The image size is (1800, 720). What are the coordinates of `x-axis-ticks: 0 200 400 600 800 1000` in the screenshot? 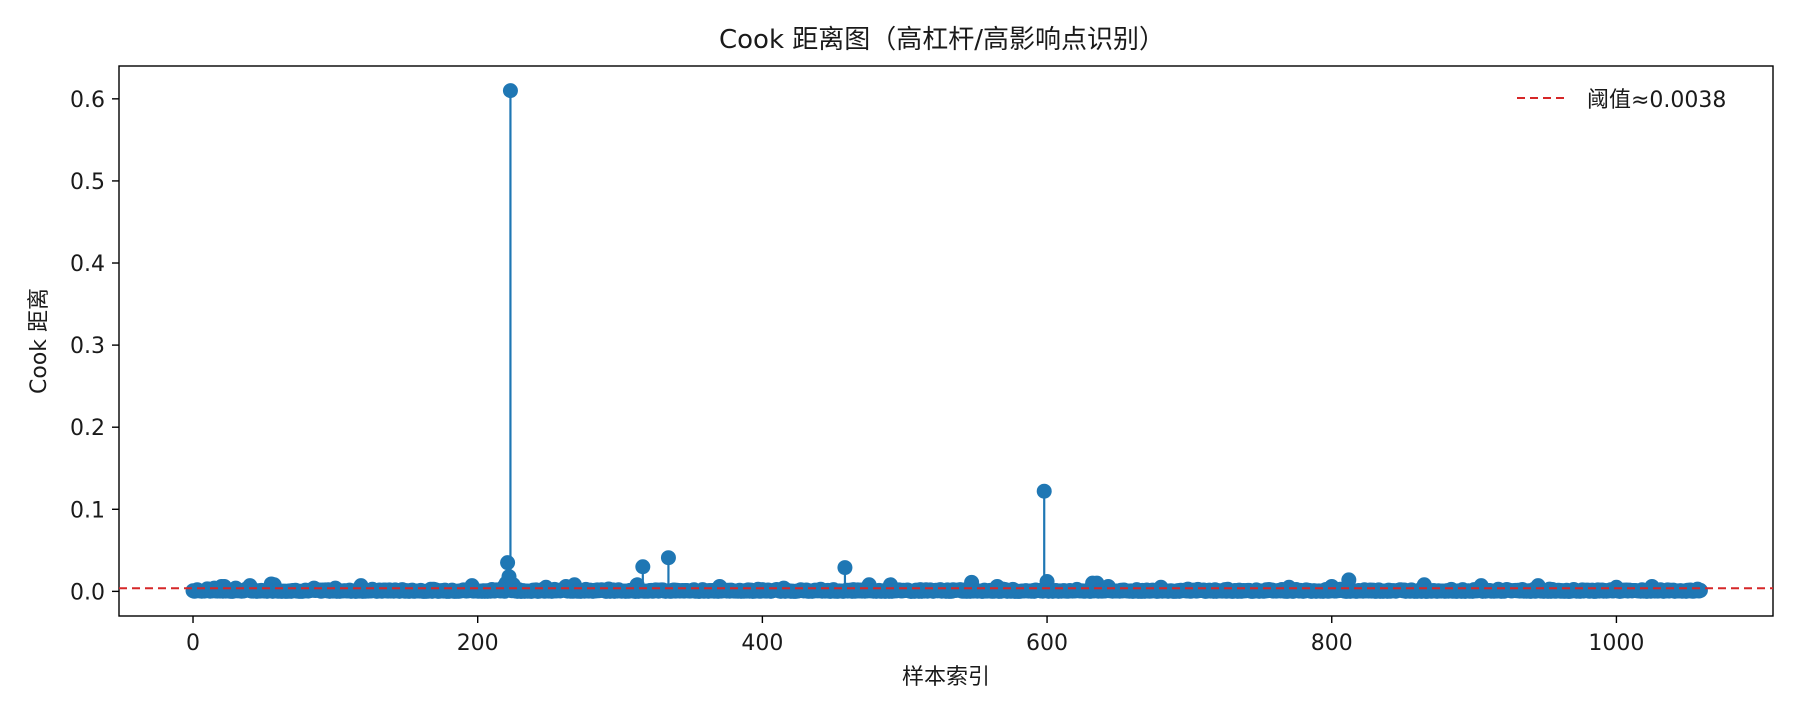 It's located at (915, 636).